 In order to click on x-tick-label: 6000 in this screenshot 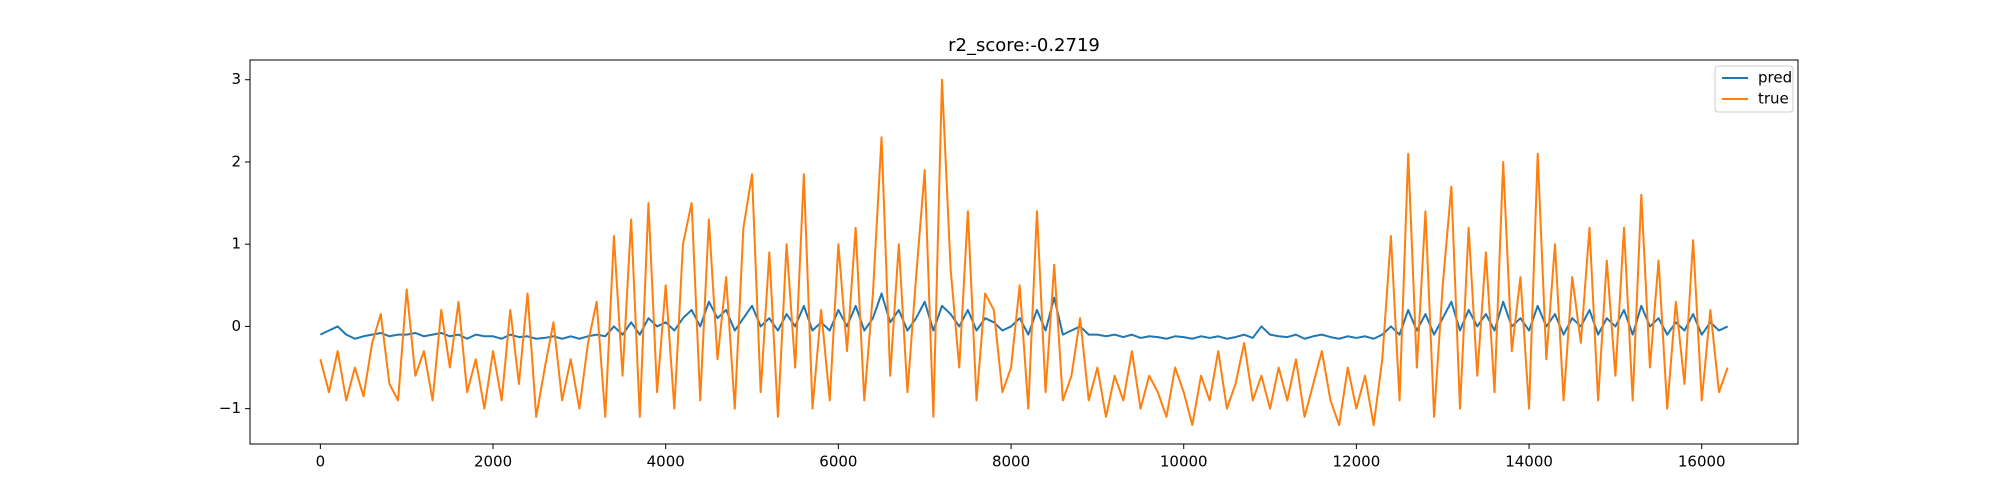, I will do `click(838, 462)`.